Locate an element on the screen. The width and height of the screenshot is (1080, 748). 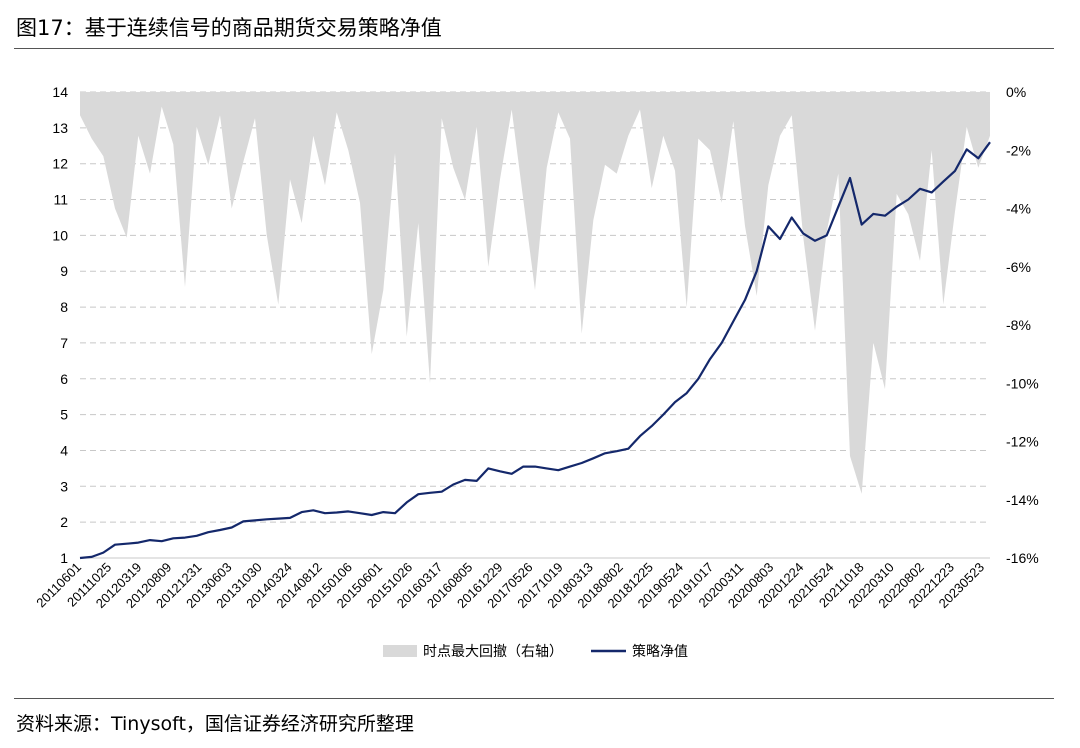
legend: 时点最大回撤（右轴） 策略净值 is located at coordinates (535, 651).